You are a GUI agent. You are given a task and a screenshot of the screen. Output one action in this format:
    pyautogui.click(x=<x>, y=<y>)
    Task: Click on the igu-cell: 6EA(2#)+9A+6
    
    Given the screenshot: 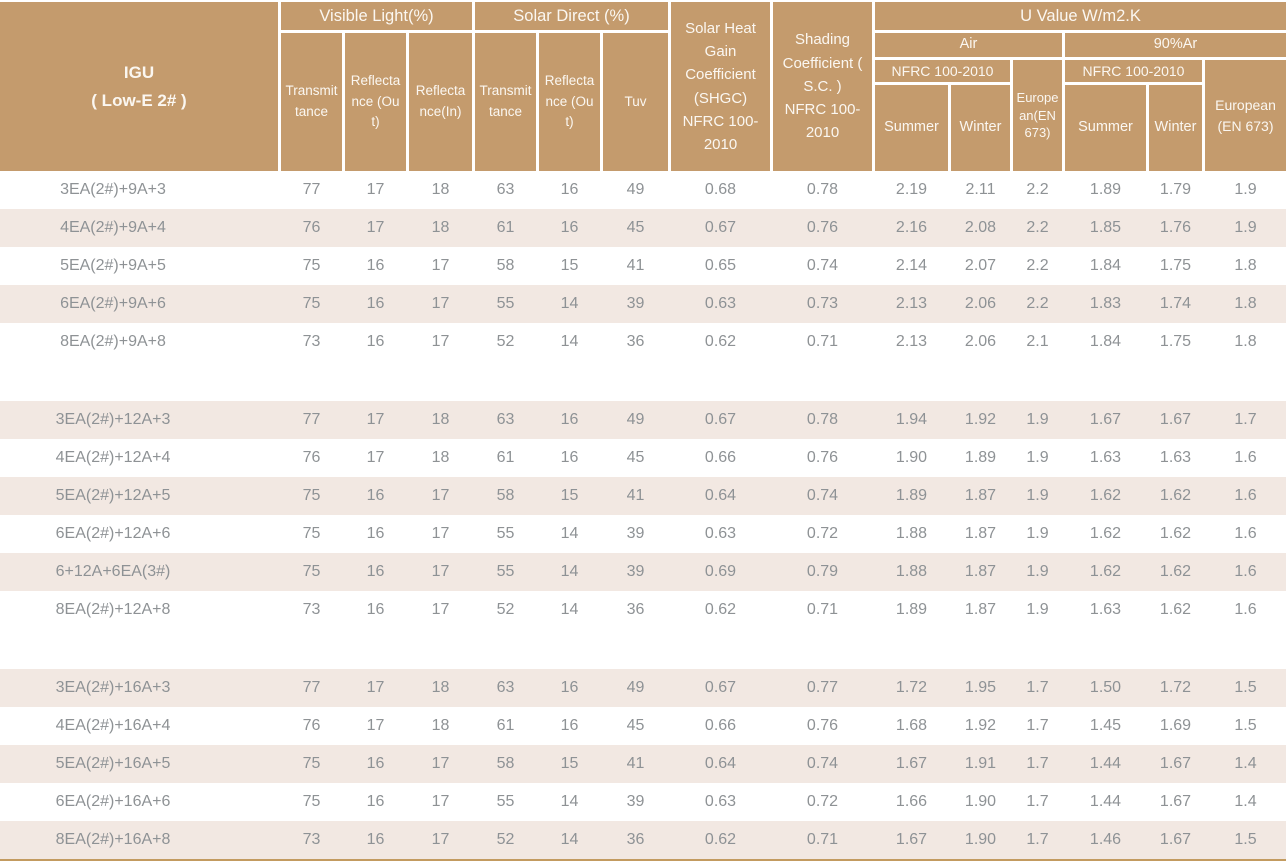 What is the action you would take?
    pyautogui.click(x=113, y=303)
    